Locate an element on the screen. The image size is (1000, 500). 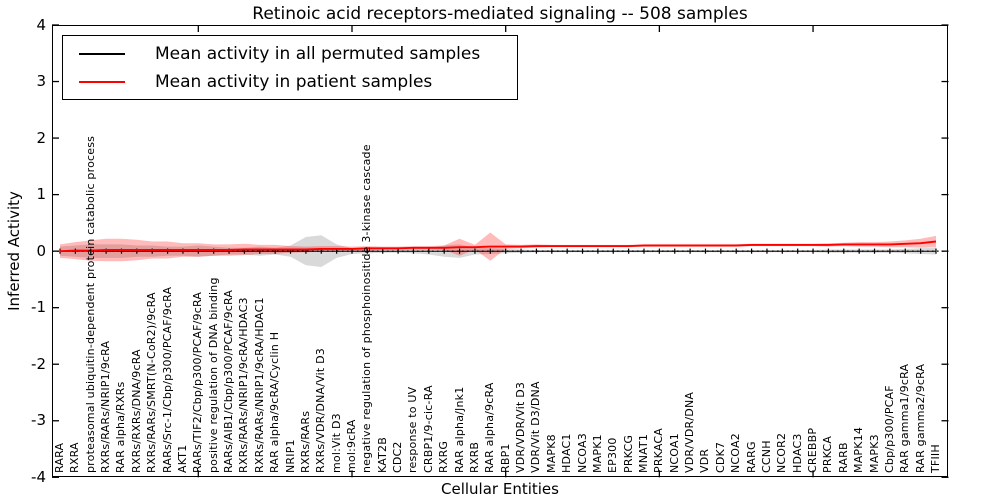
legend-label: Mean activity in all permuted samples is located at coordinates (318, 54).